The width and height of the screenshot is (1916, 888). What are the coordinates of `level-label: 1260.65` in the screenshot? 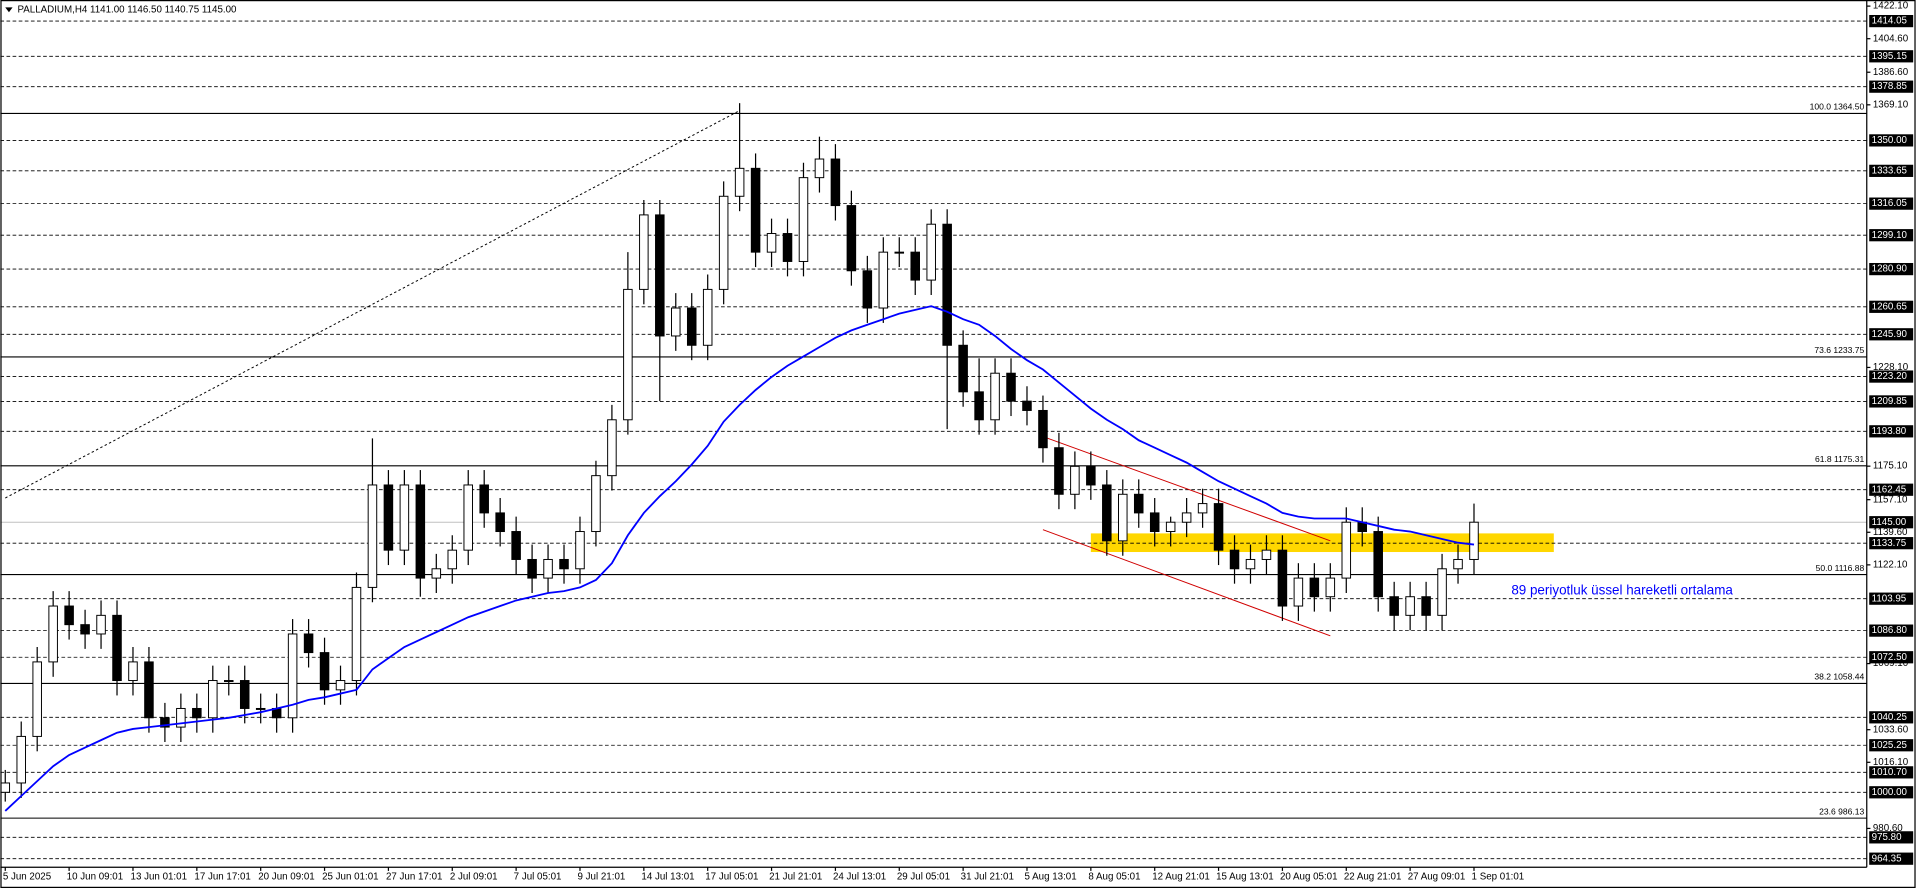 It's located at (1890, 306).